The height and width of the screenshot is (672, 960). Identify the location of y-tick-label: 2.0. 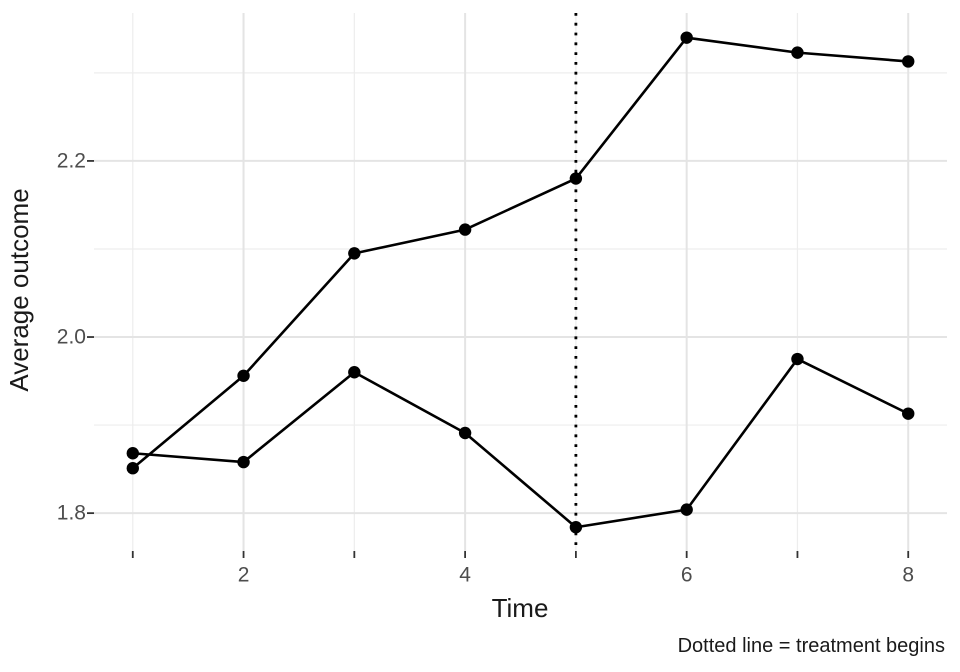
(71, 337).